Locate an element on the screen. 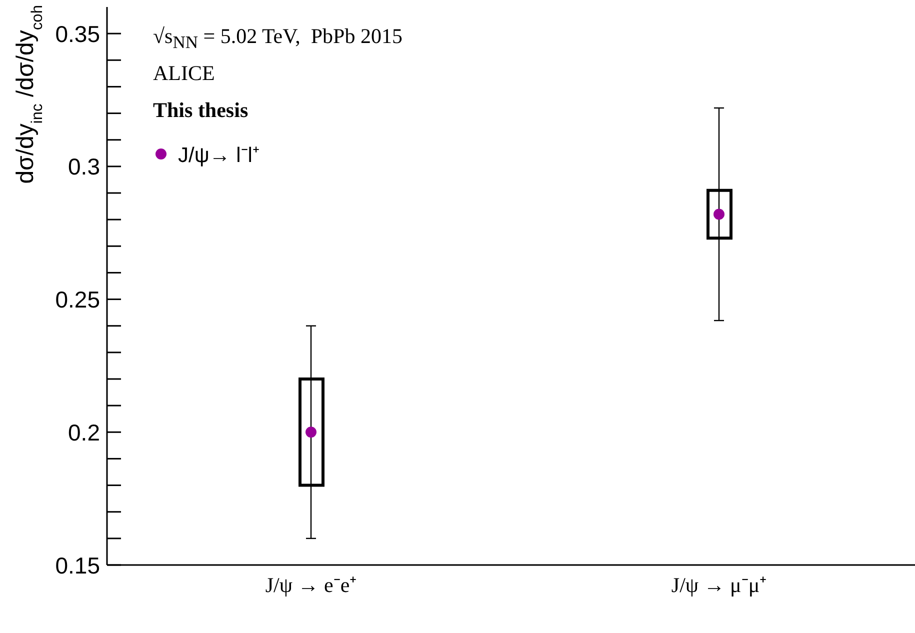  x-tick-label: J/ψ → μ⁻μ⁺ is located at coordinates (719, 585).